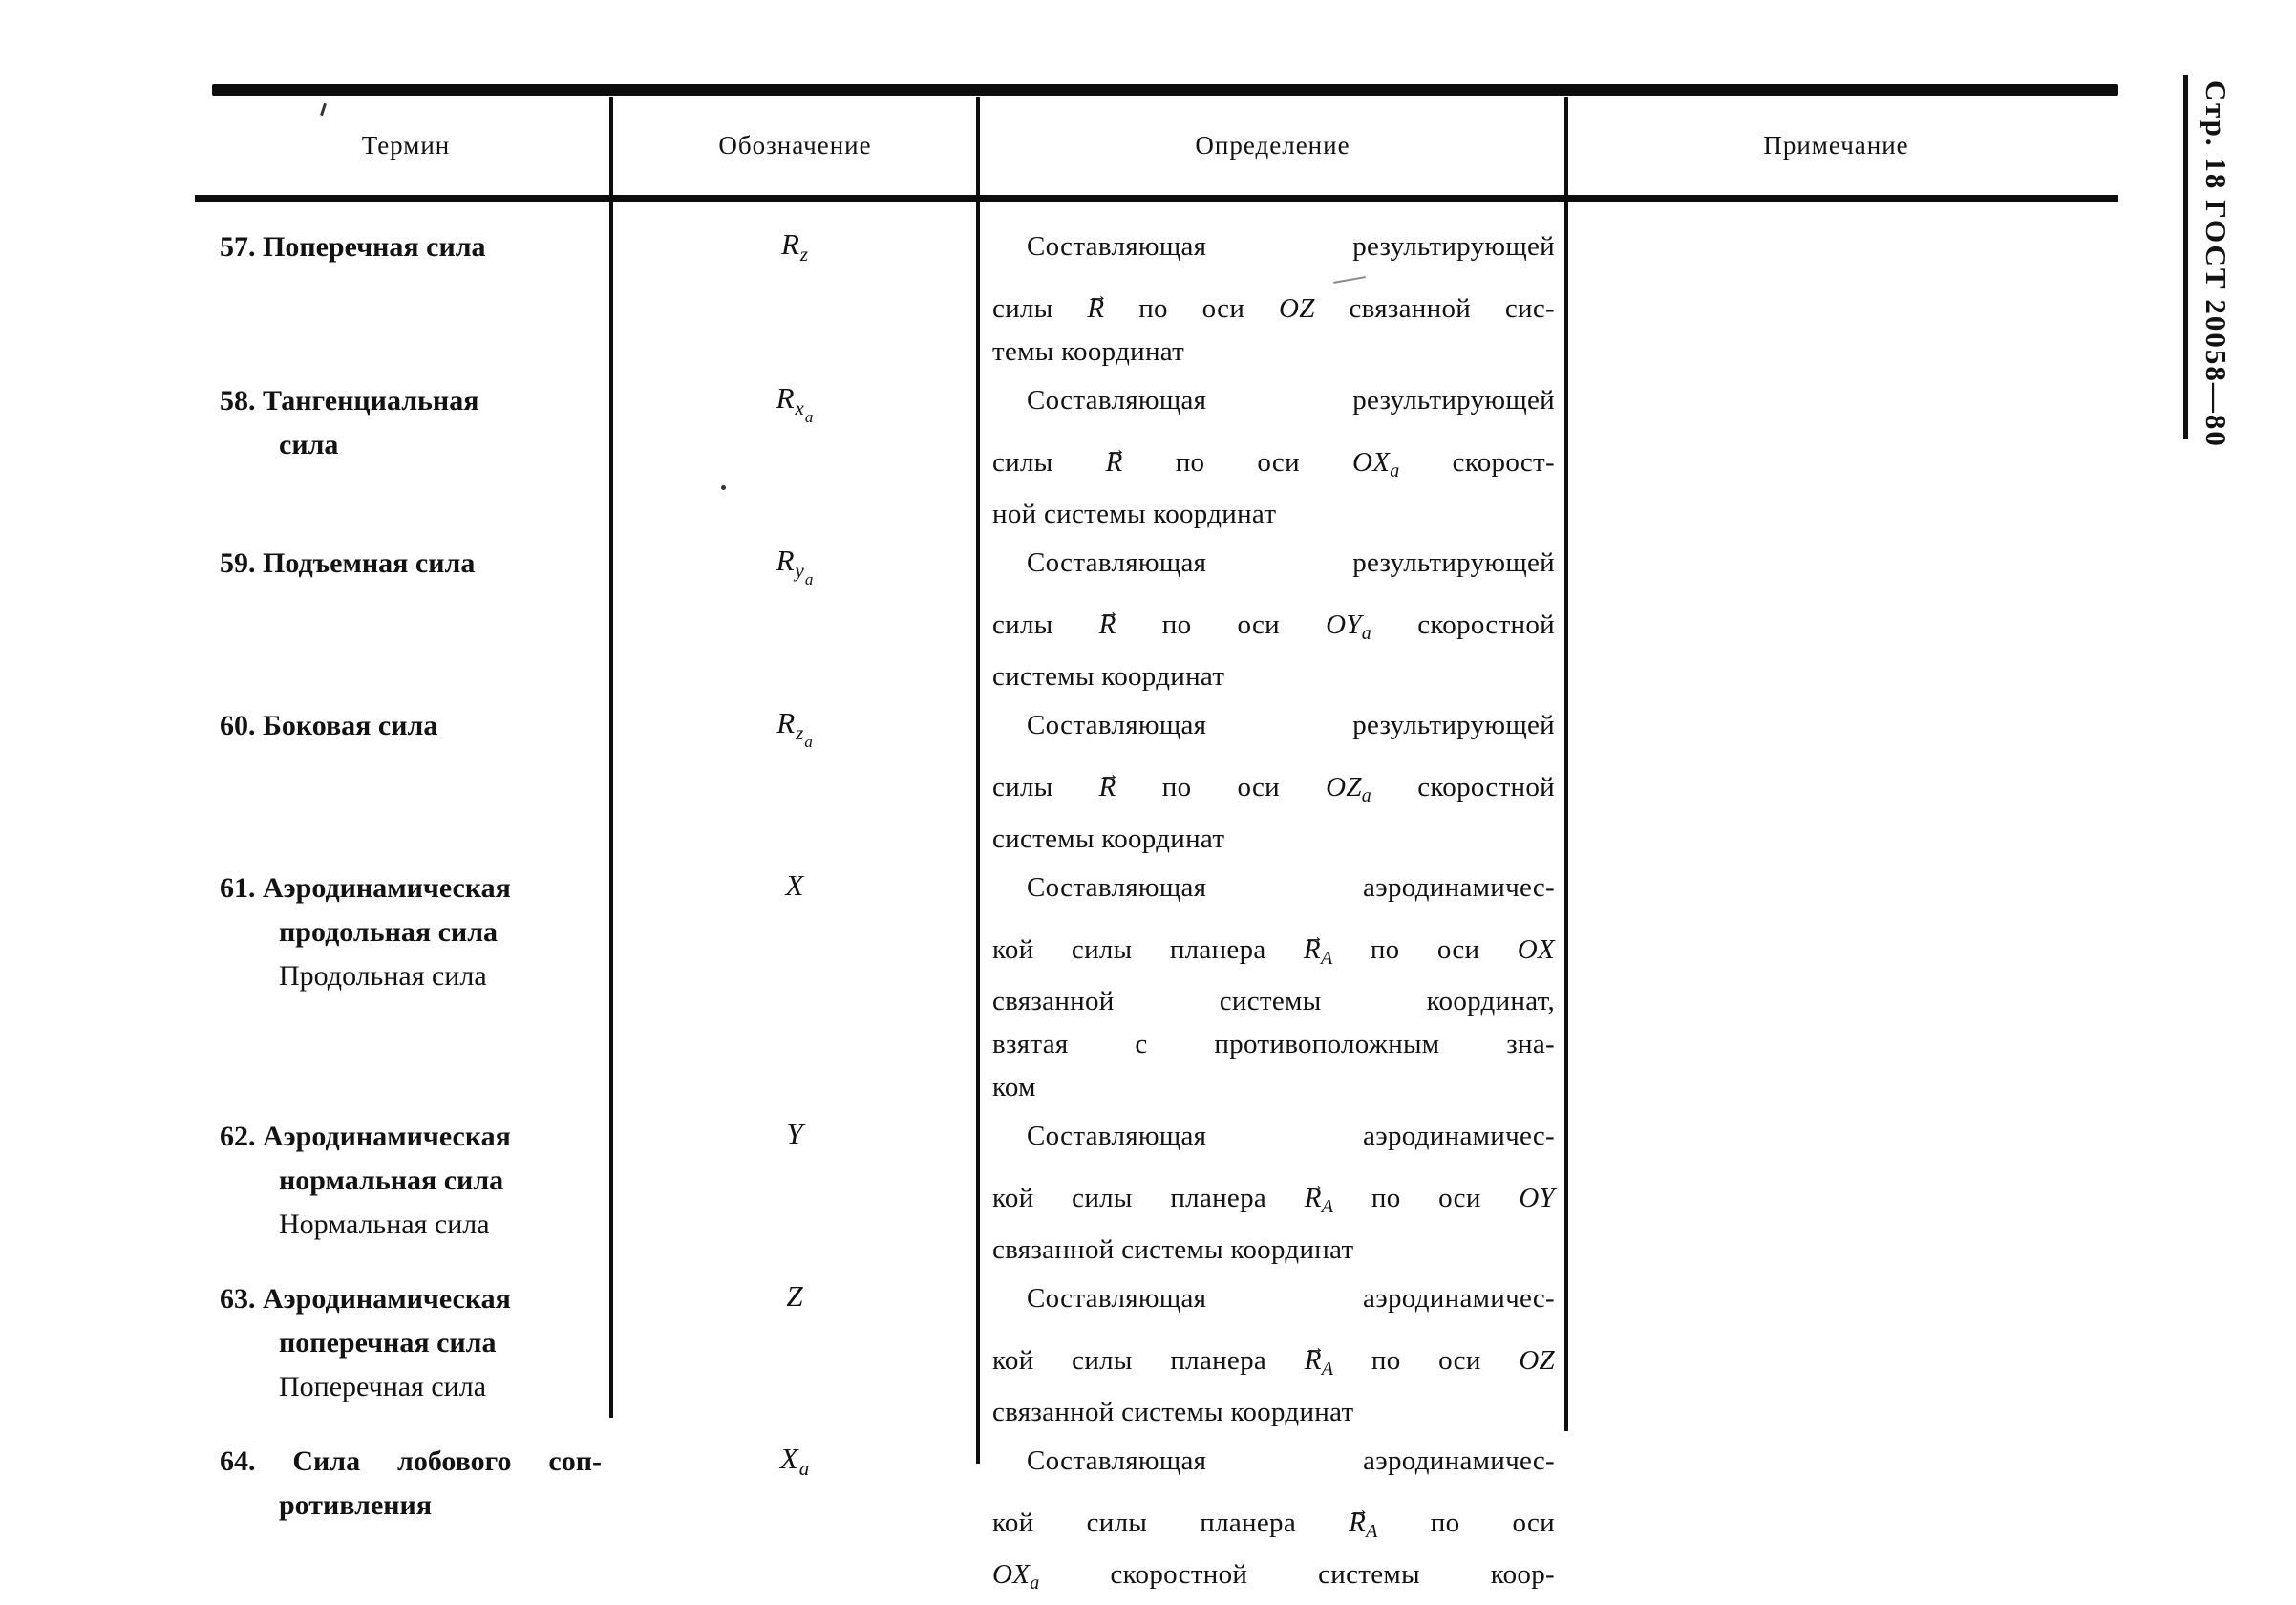 This screenshot has height=1605, width=2296. What do you see at coordinates (406, 297) in the screenshot?
I see `term-cell: 57. Поперечная сила` at bounding box center [406, 297].